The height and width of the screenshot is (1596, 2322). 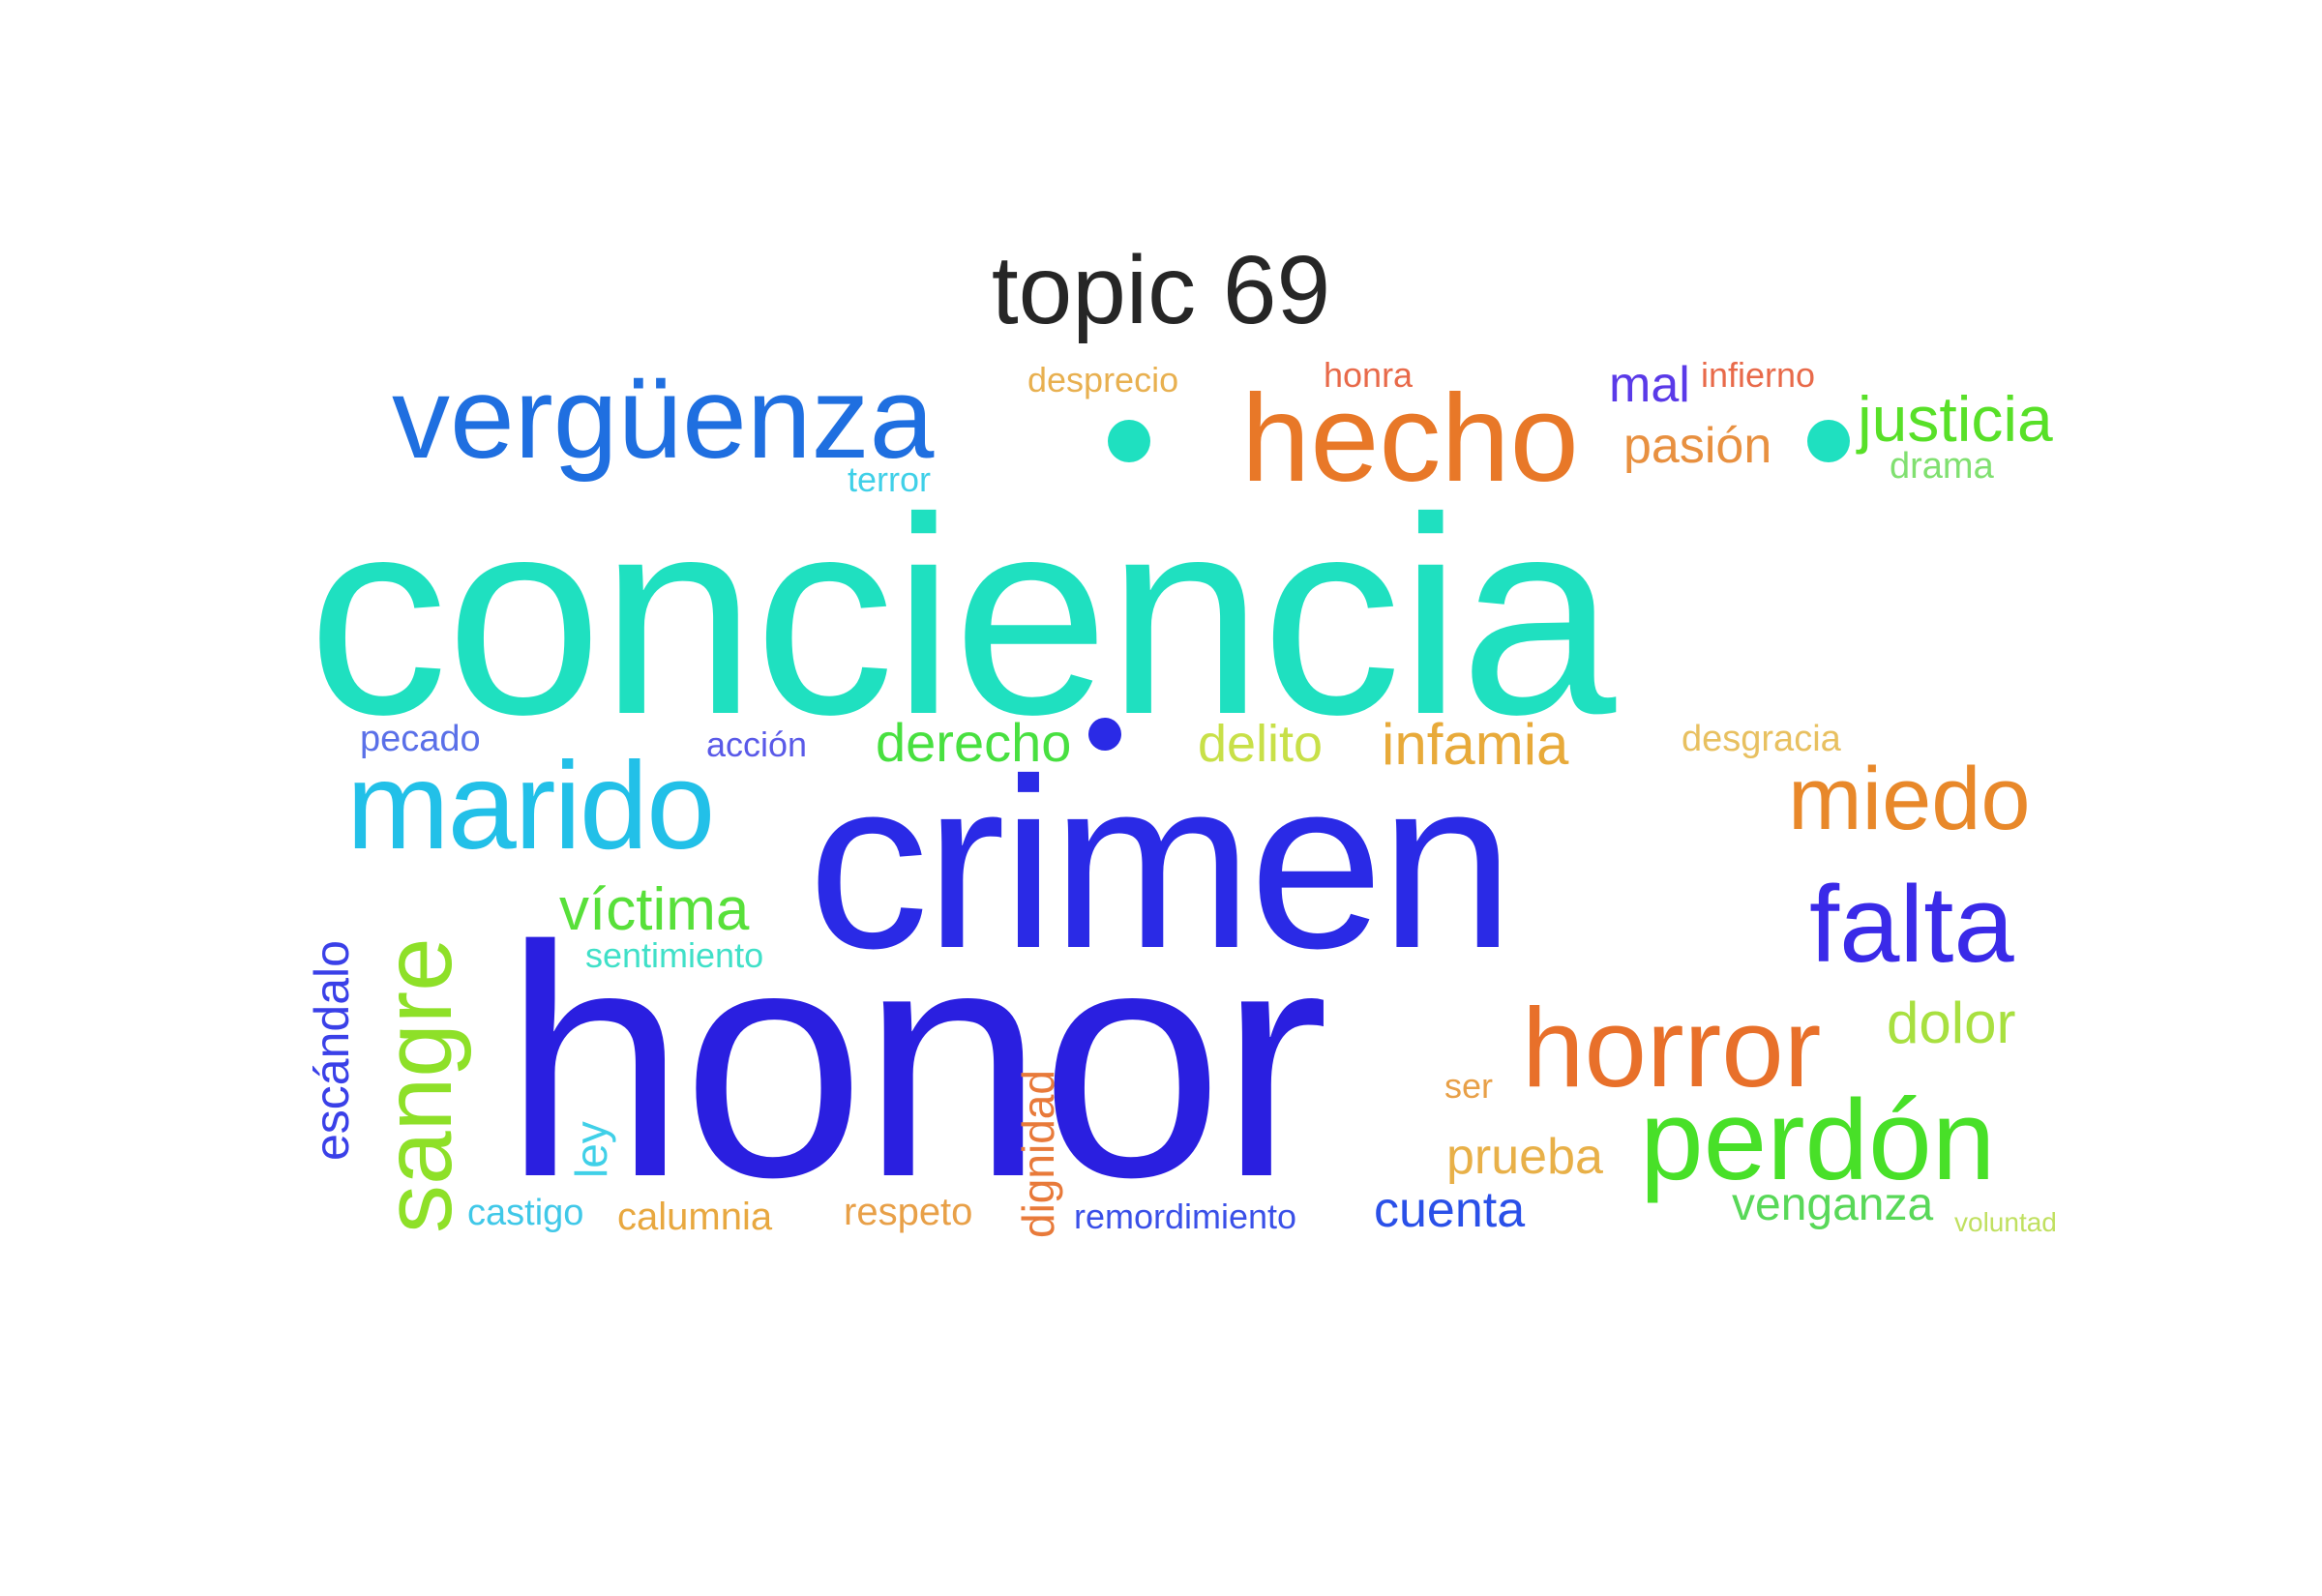 What do you see at coordinates (525, 1213) in the screenshot?
I see `word-castigo: castigo` at bounding box center [525, 1213].